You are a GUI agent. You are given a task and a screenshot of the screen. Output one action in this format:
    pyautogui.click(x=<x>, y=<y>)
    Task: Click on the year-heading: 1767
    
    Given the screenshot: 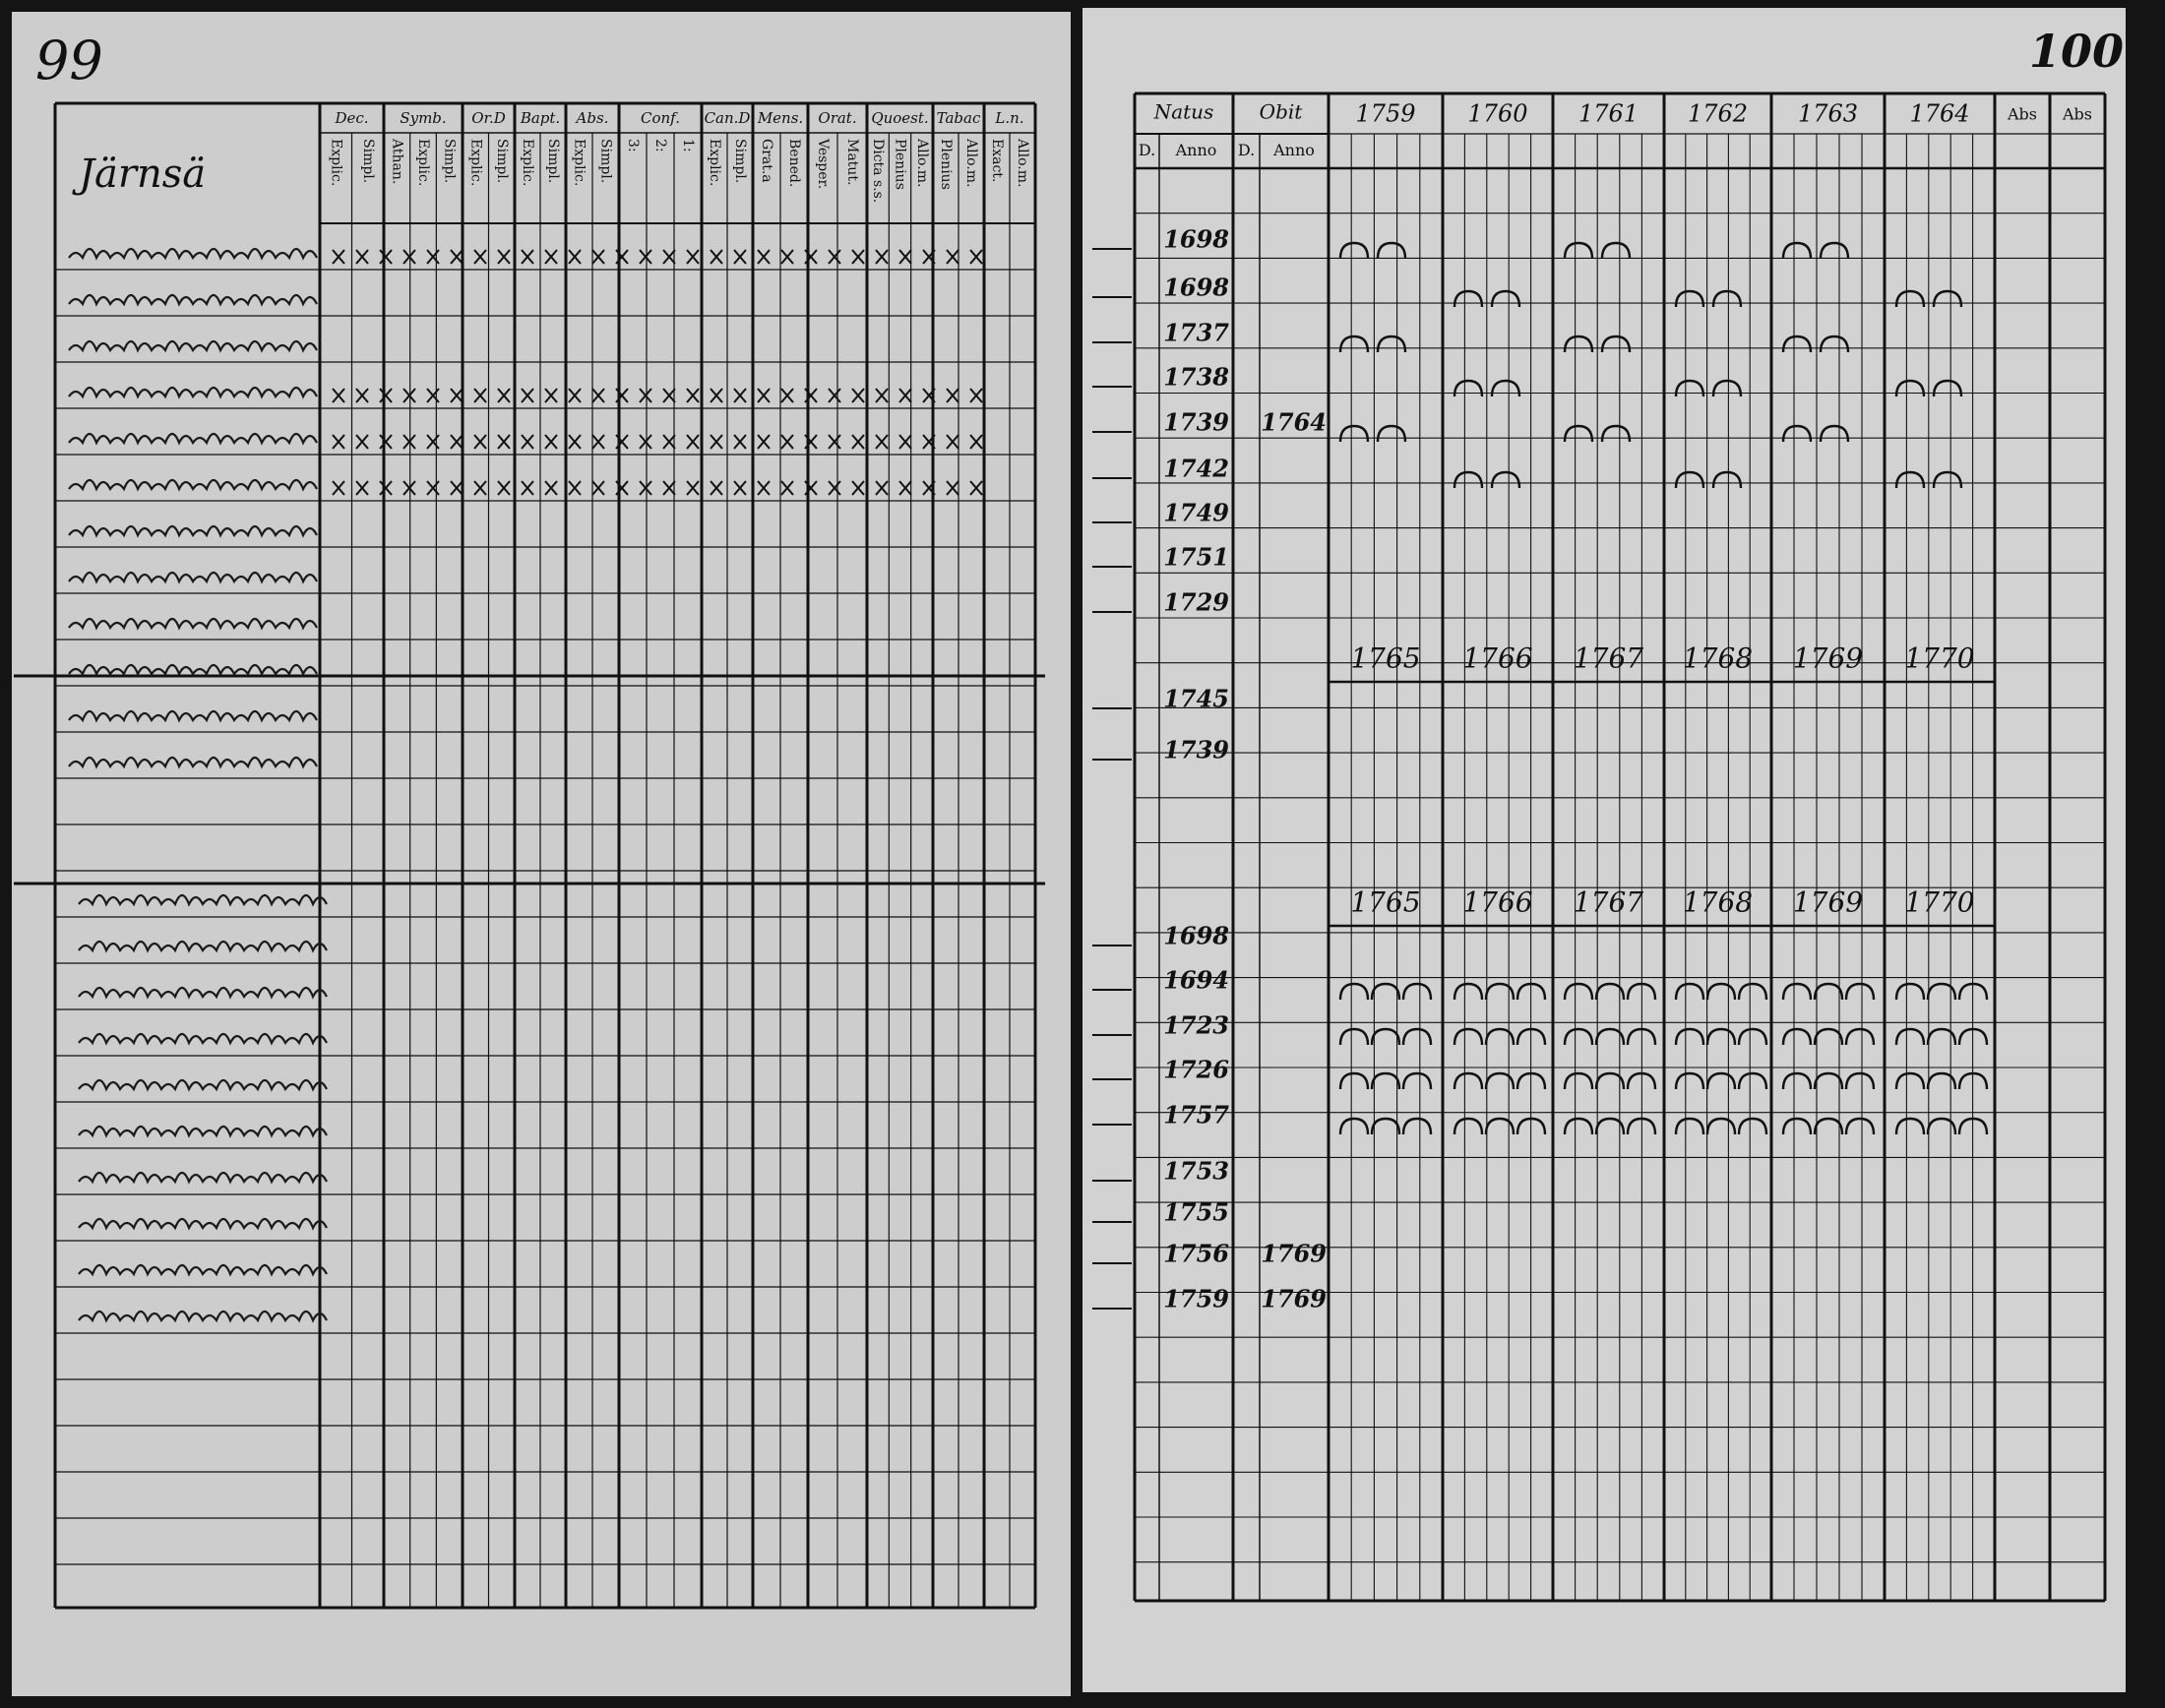 What is the action you would take?
    pyautogui.click(x=1609, y=902)
    